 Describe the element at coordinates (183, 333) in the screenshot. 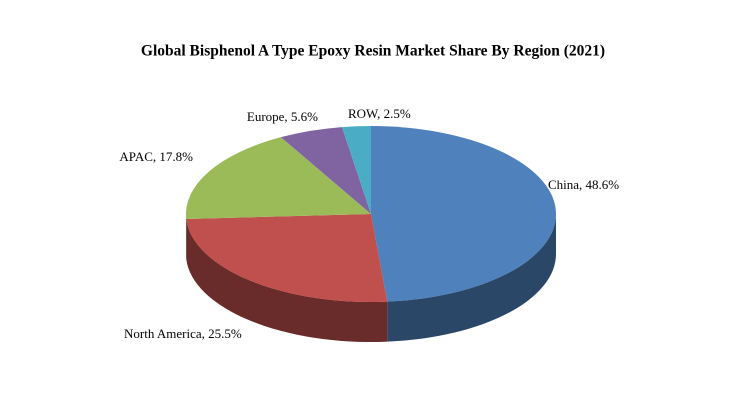

I see `data-label: North America, 25.5%` at that location.